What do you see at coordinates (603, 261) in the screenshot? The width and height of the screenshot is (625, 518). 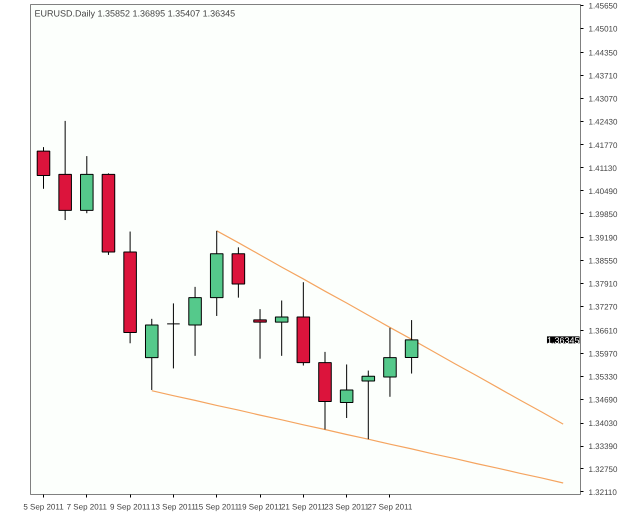 I see `y-tick-label: 1.38550` at bounding box center [603, 261].